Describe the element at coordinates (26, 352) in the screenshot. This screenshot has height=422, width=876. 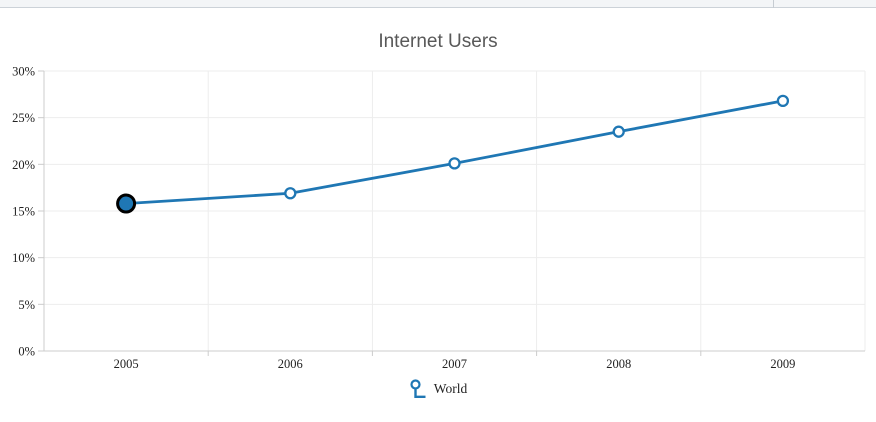
I see `y-axis-tick-label: 0%` at that location.